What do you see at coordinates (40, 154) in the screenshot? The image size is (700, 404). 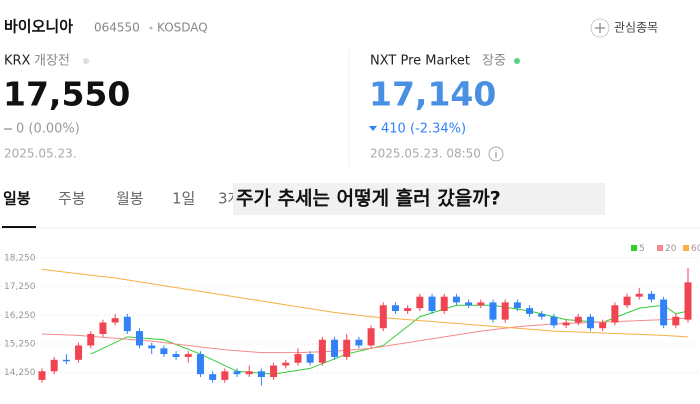 I see `krx-date: 2025.05.23.` at bounding box center [40, 154].